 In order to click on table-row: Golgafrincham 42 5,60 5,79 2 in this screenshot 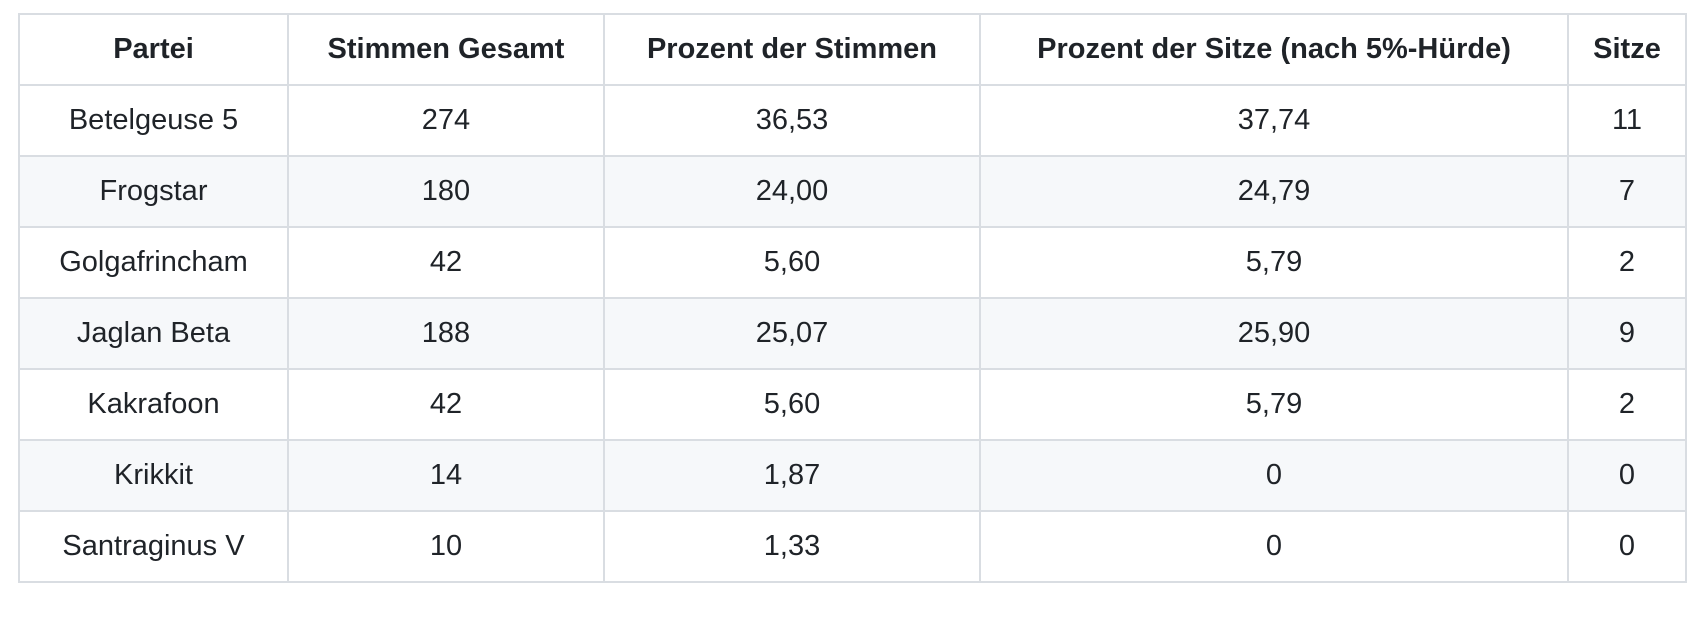, I will do `click(852, 262)`.